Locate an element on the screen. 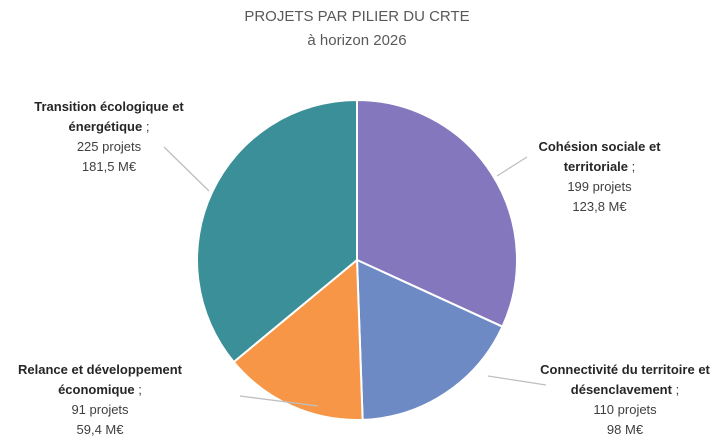 Image resolution: width=721 pixels, height=436 pixels. label-heading: Transition écologique et énergétique ; is located at coordinates (109, 117).